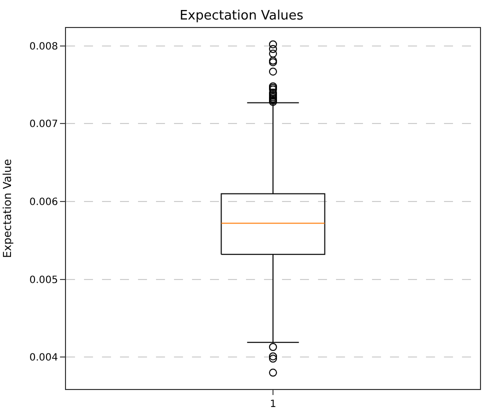 This screenshot has height=412, width=483. What do you see at coordinates (43, 46) in the screenshot?
I see `y-tick-label: 0.008` at bounding box center [43, 46].